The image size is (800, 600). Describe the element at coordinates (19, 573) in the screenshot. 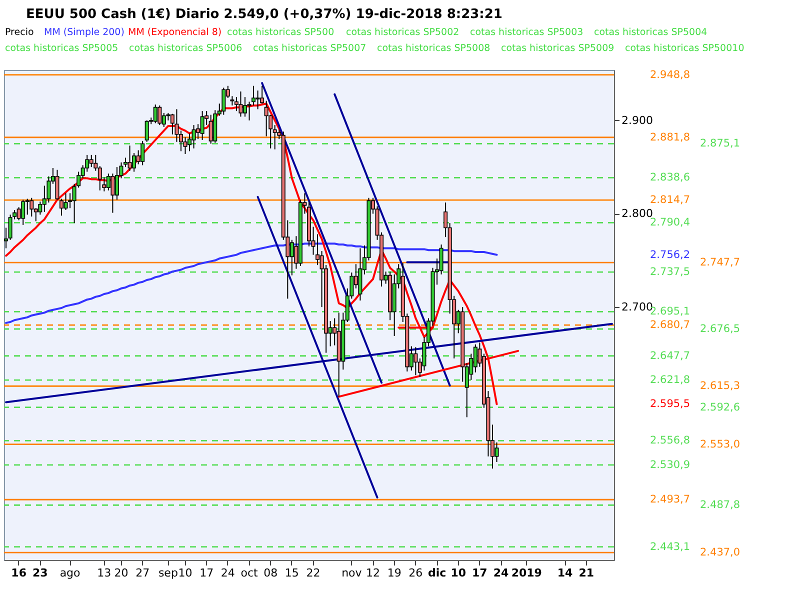

I see `x-tick-label: 16` at that location.